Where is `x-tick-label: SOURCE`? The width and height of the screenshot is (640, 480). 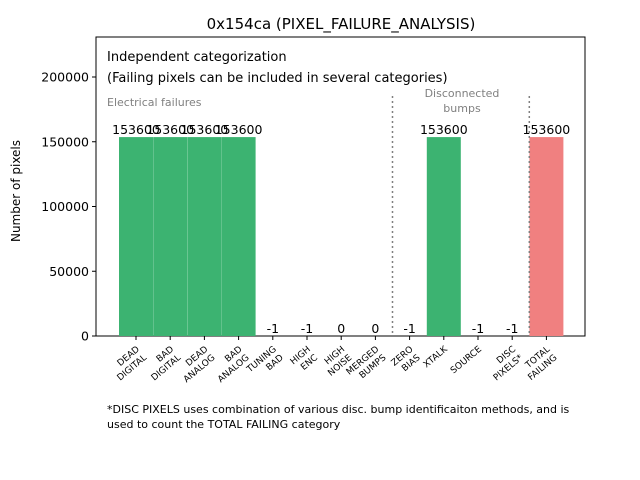 x-tick-label: SOURCE is located at coordinates (466, 360).